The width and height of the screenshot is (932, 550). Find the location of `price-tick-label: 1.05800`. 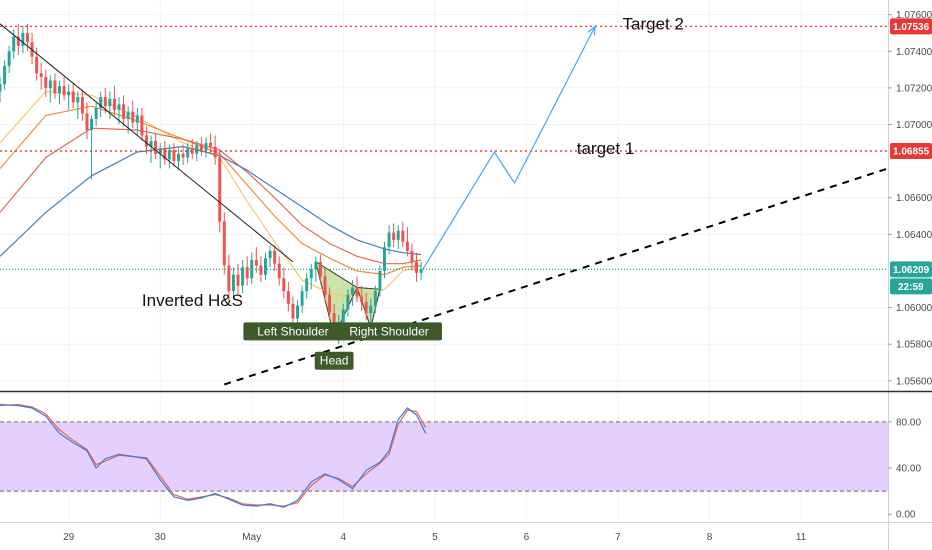

price-tick-label: 1.05800 is located at coordinates (914, 345).